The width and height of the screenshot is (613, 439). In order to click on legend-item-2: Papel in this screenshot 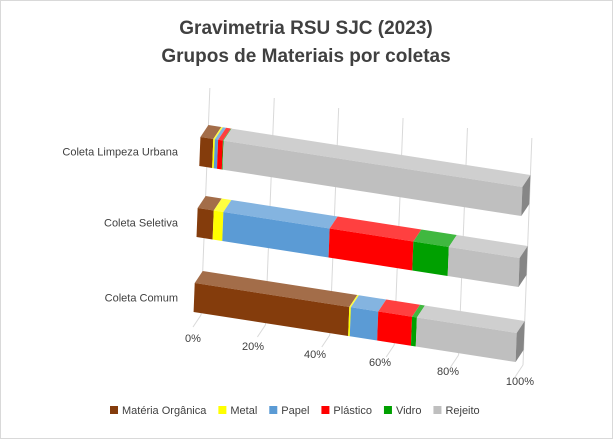, I will do `click(289, 411)`.